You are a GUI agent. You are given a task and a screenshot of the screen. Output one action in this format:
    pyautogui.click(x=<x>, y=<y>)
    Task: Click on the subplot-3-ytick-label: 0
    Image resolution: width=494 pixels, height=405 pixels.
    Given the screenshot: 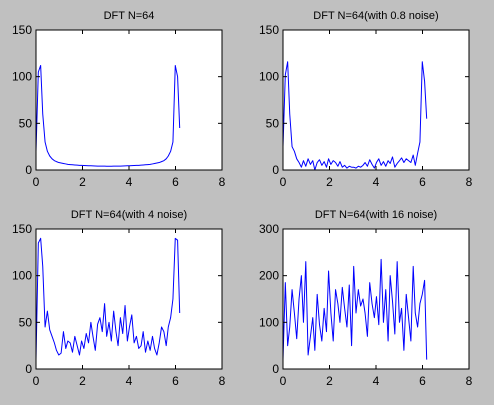 What is the action you would take?
    pyautogui.click(x=28, y=369)
    